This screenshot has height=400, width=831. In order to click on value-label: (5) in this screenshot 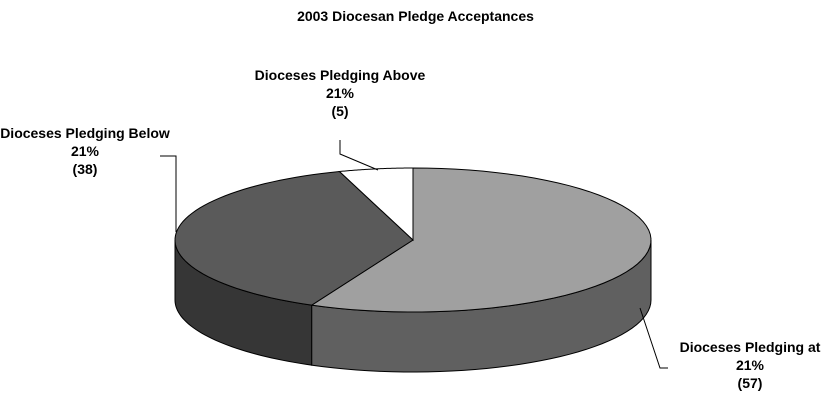, I will do `click(340, 111)`.